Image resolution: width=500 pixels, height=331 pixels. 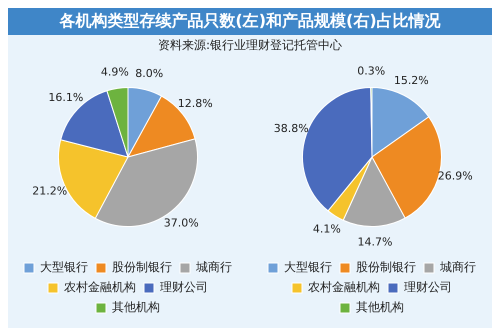 I want to click on data-label: 4.1%, so click(x=326, y=229).